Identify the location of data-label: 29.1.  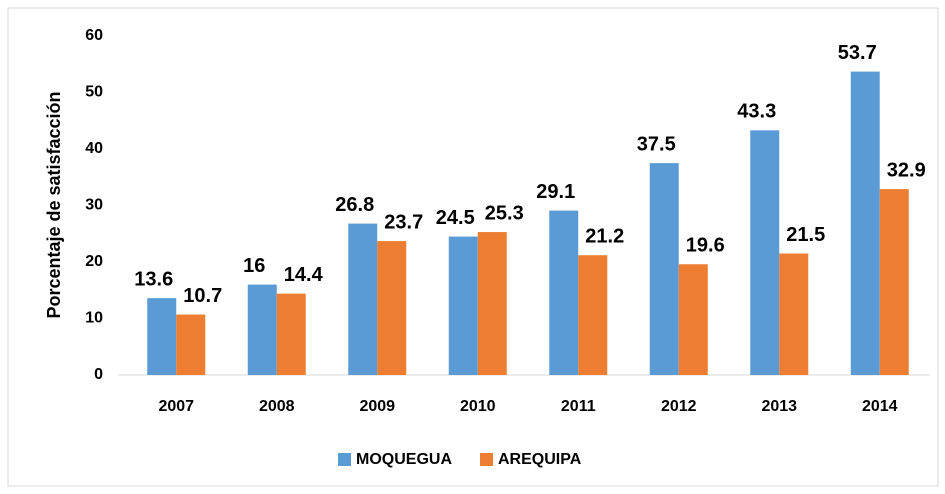
(555, 192).